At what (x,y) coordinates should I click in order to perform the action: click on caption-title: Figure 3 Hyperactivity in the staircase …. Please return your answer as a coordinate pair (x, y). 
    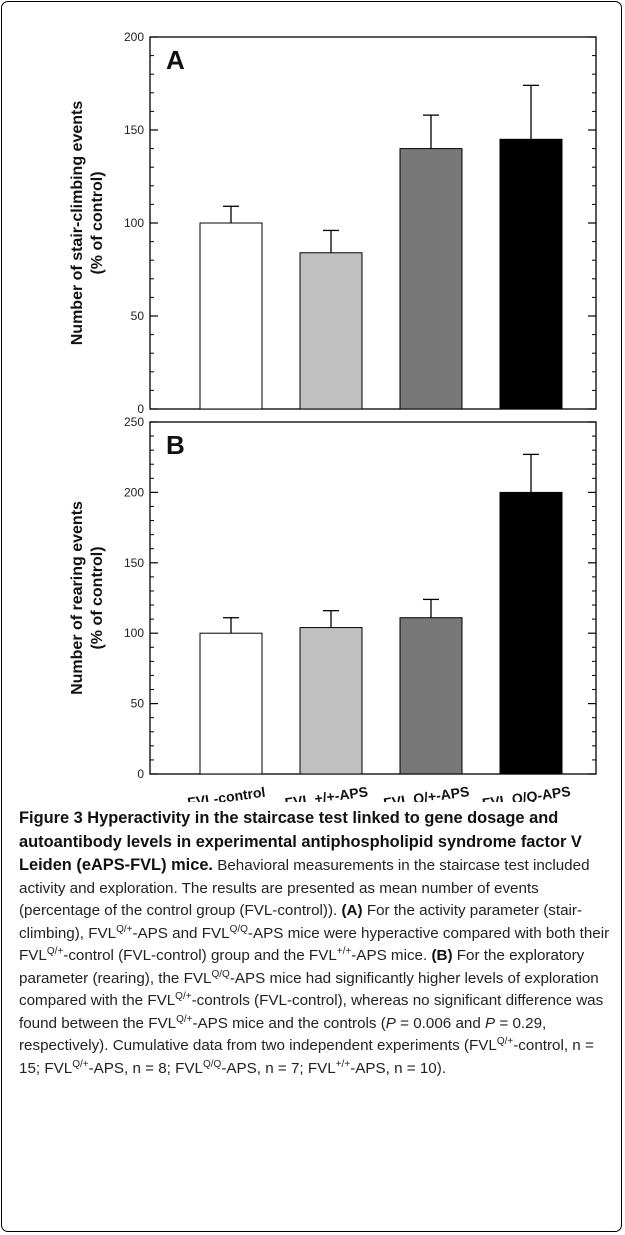
    Looking at the image, I should click on (300, 841).